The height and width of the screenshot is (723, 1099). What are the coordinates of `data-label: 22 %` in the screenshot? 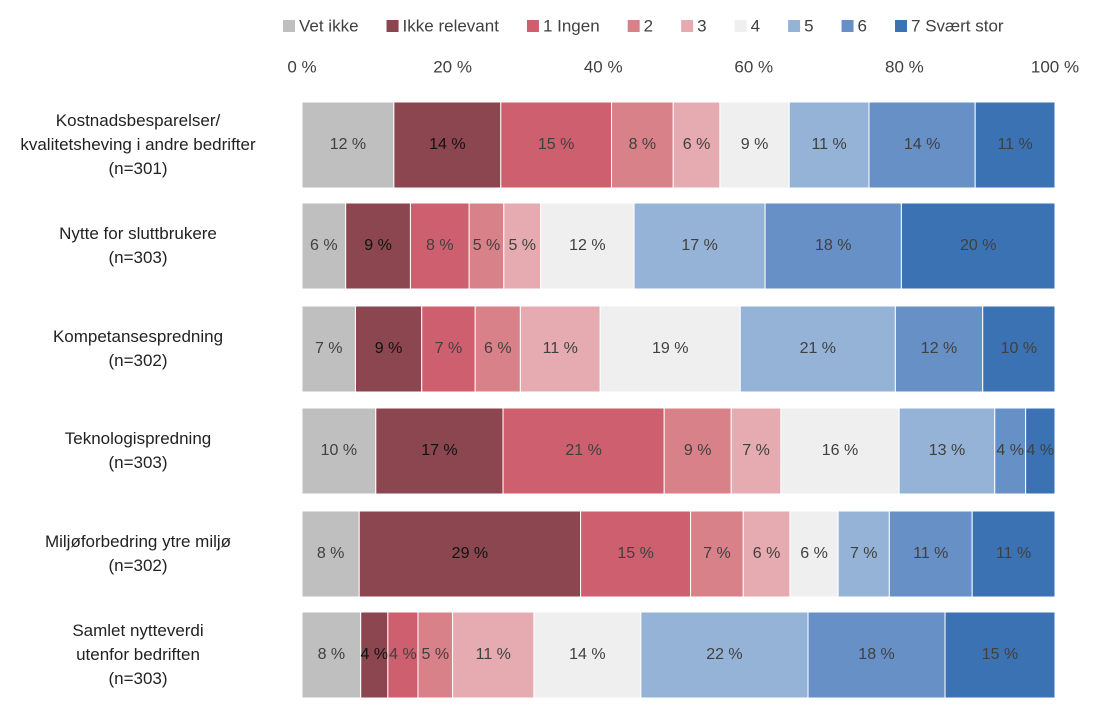 It's located at (724, 654).